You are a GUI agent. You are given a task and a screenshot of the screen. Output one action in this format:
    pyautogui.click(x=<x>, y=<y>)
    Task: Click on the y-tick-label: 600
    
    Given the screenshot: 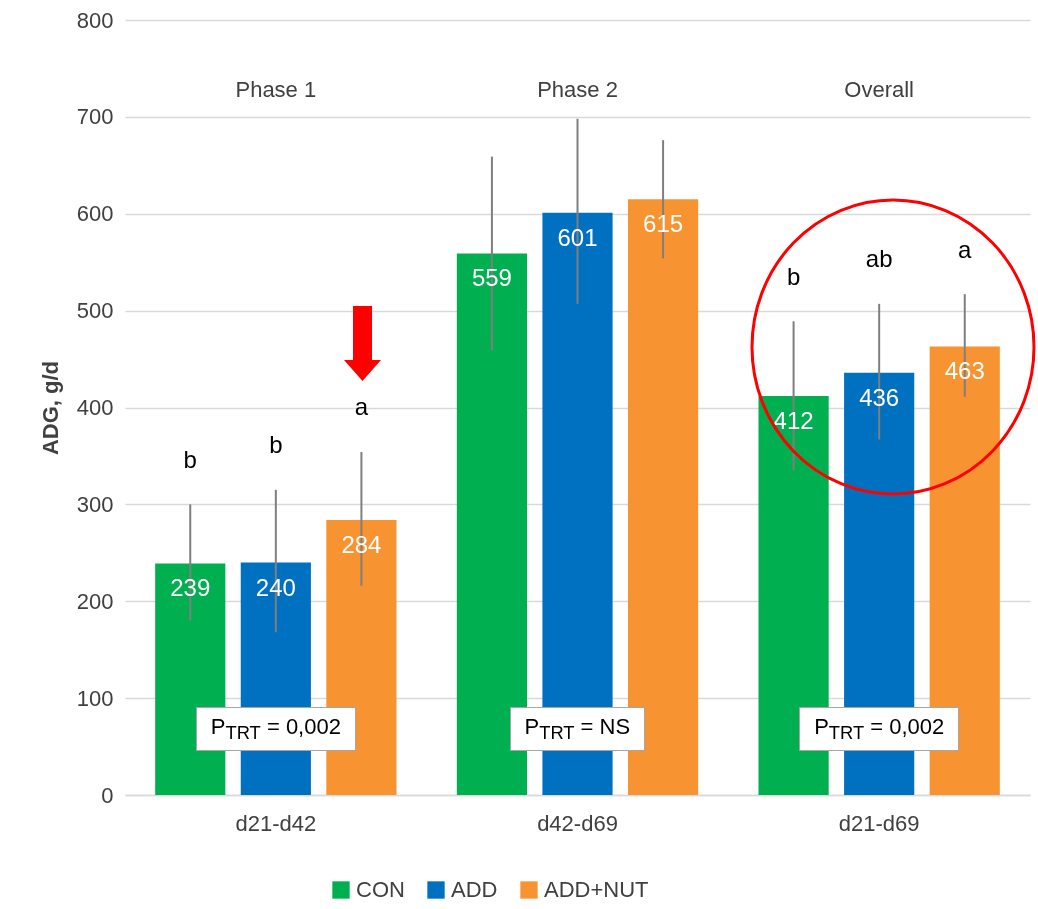 What is the action you would take?
    pyautogui.click(x=95, y=214)
    